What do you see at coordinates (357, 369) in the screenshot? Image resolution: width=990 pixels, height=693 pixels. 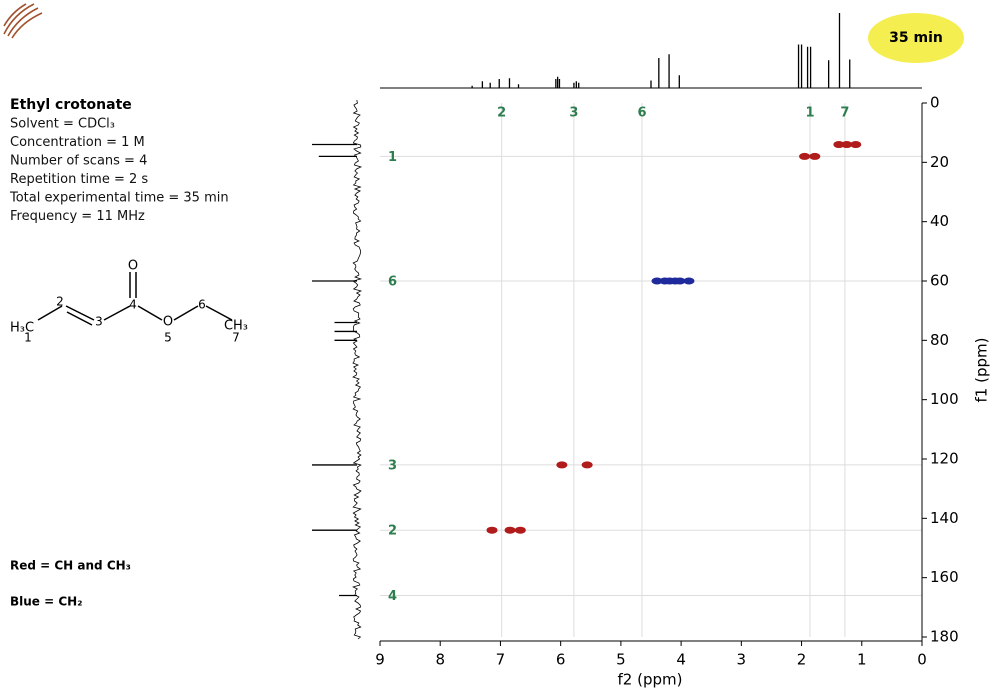 I see `noise` at bounding box center [357, 369].